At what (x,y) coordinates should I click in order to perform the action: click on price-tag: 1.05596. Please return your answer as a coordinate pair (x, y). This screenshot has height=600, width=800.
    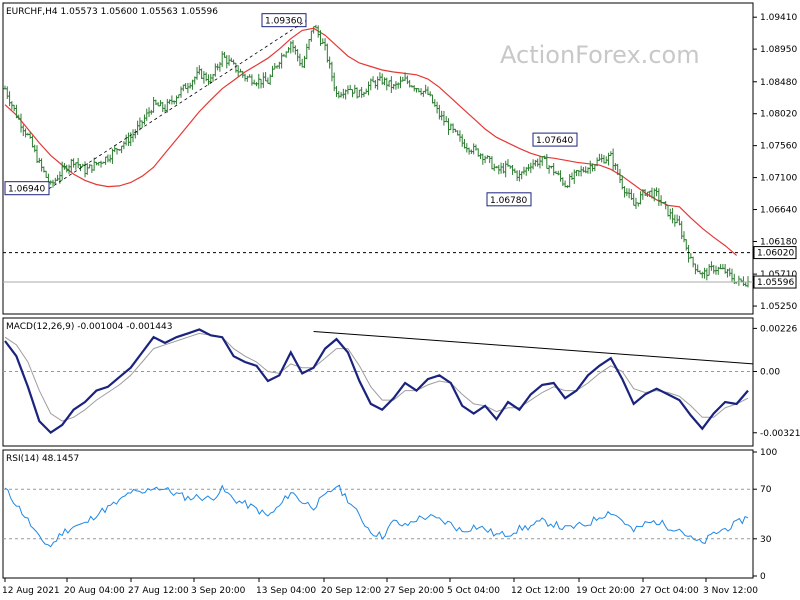
    Looking at the image, I should click on (775, 282).